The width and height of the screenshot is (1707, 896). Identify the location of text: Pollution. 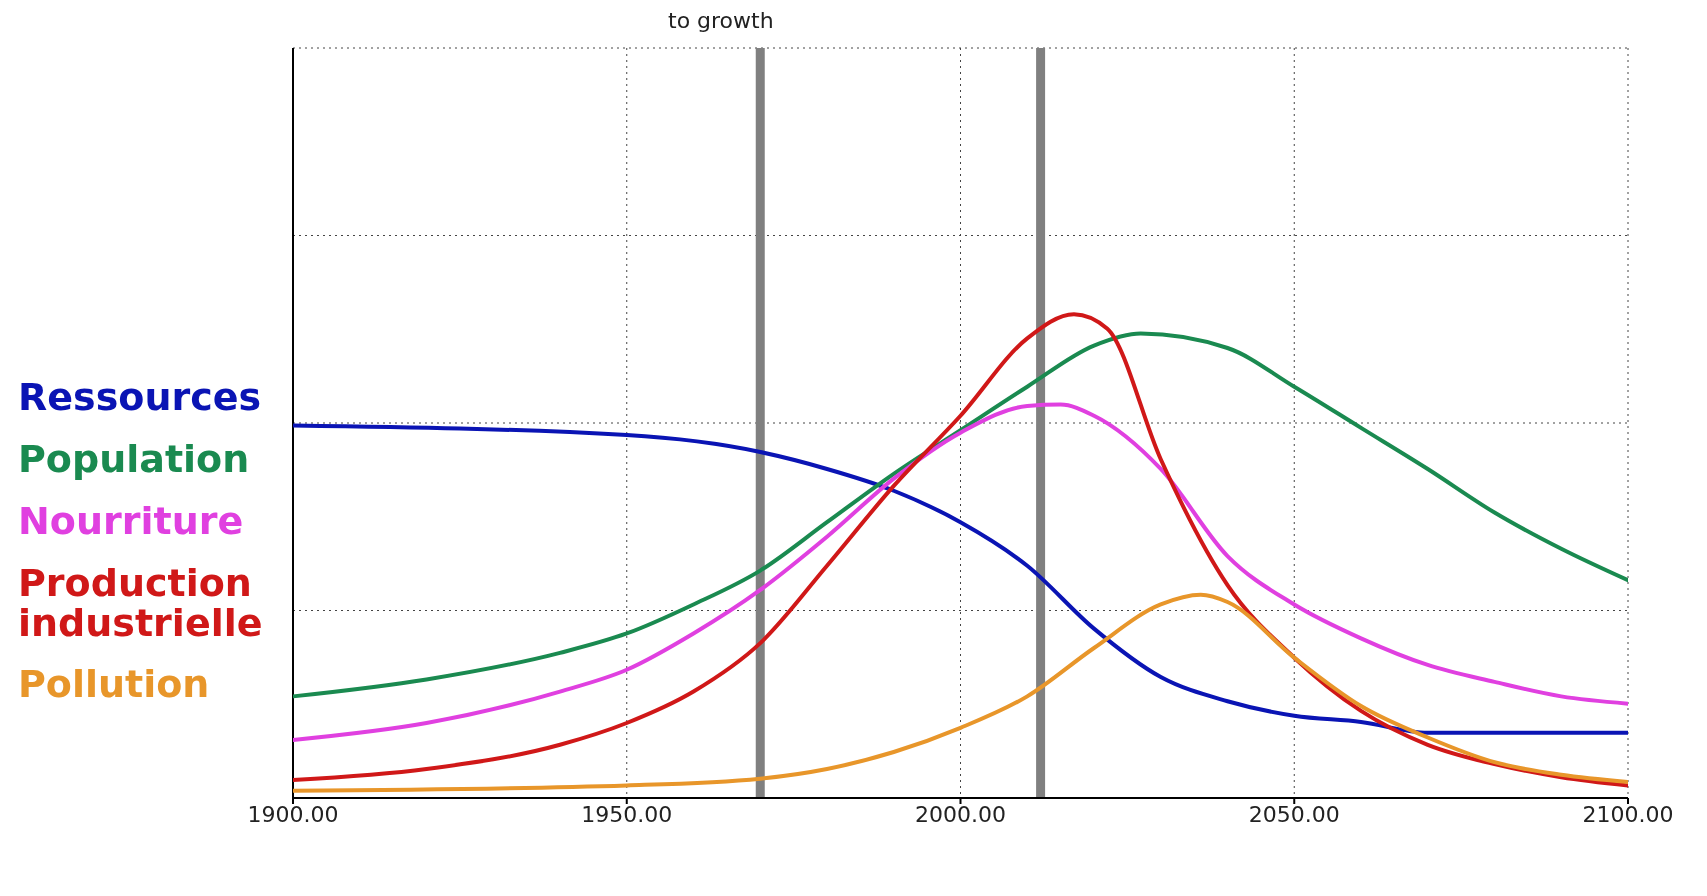
(114, 684).